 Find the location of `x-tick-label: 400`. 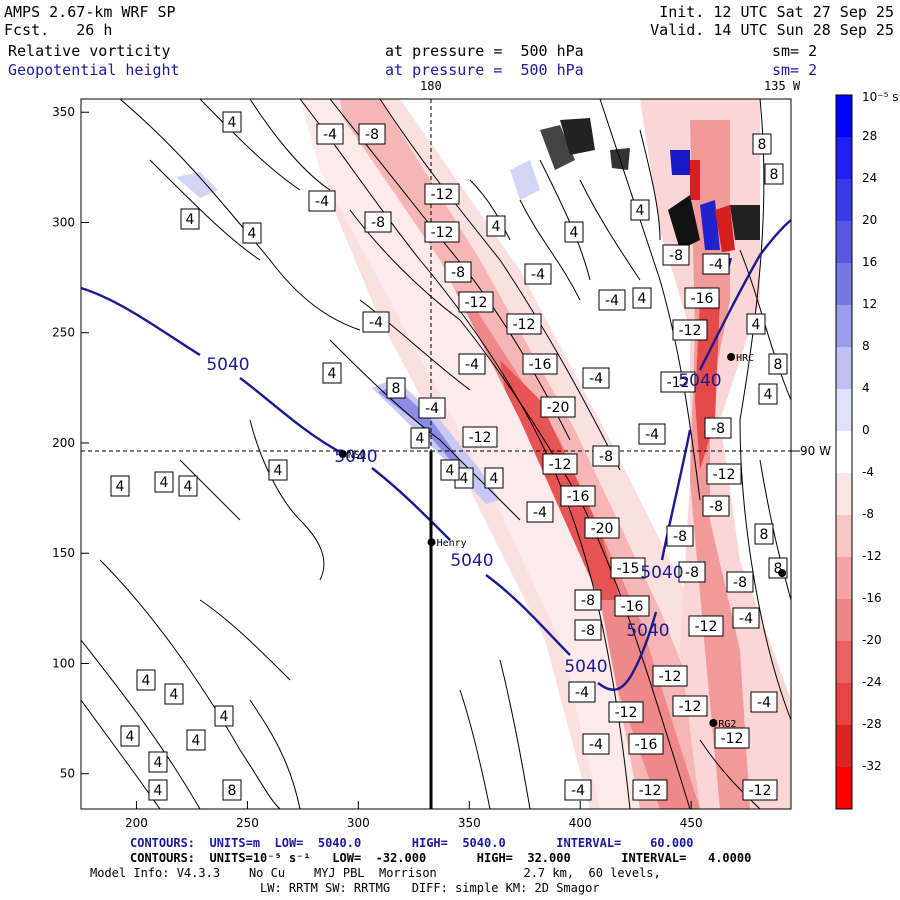

x-tick-label: 400 is located at coordinates (580, 823).